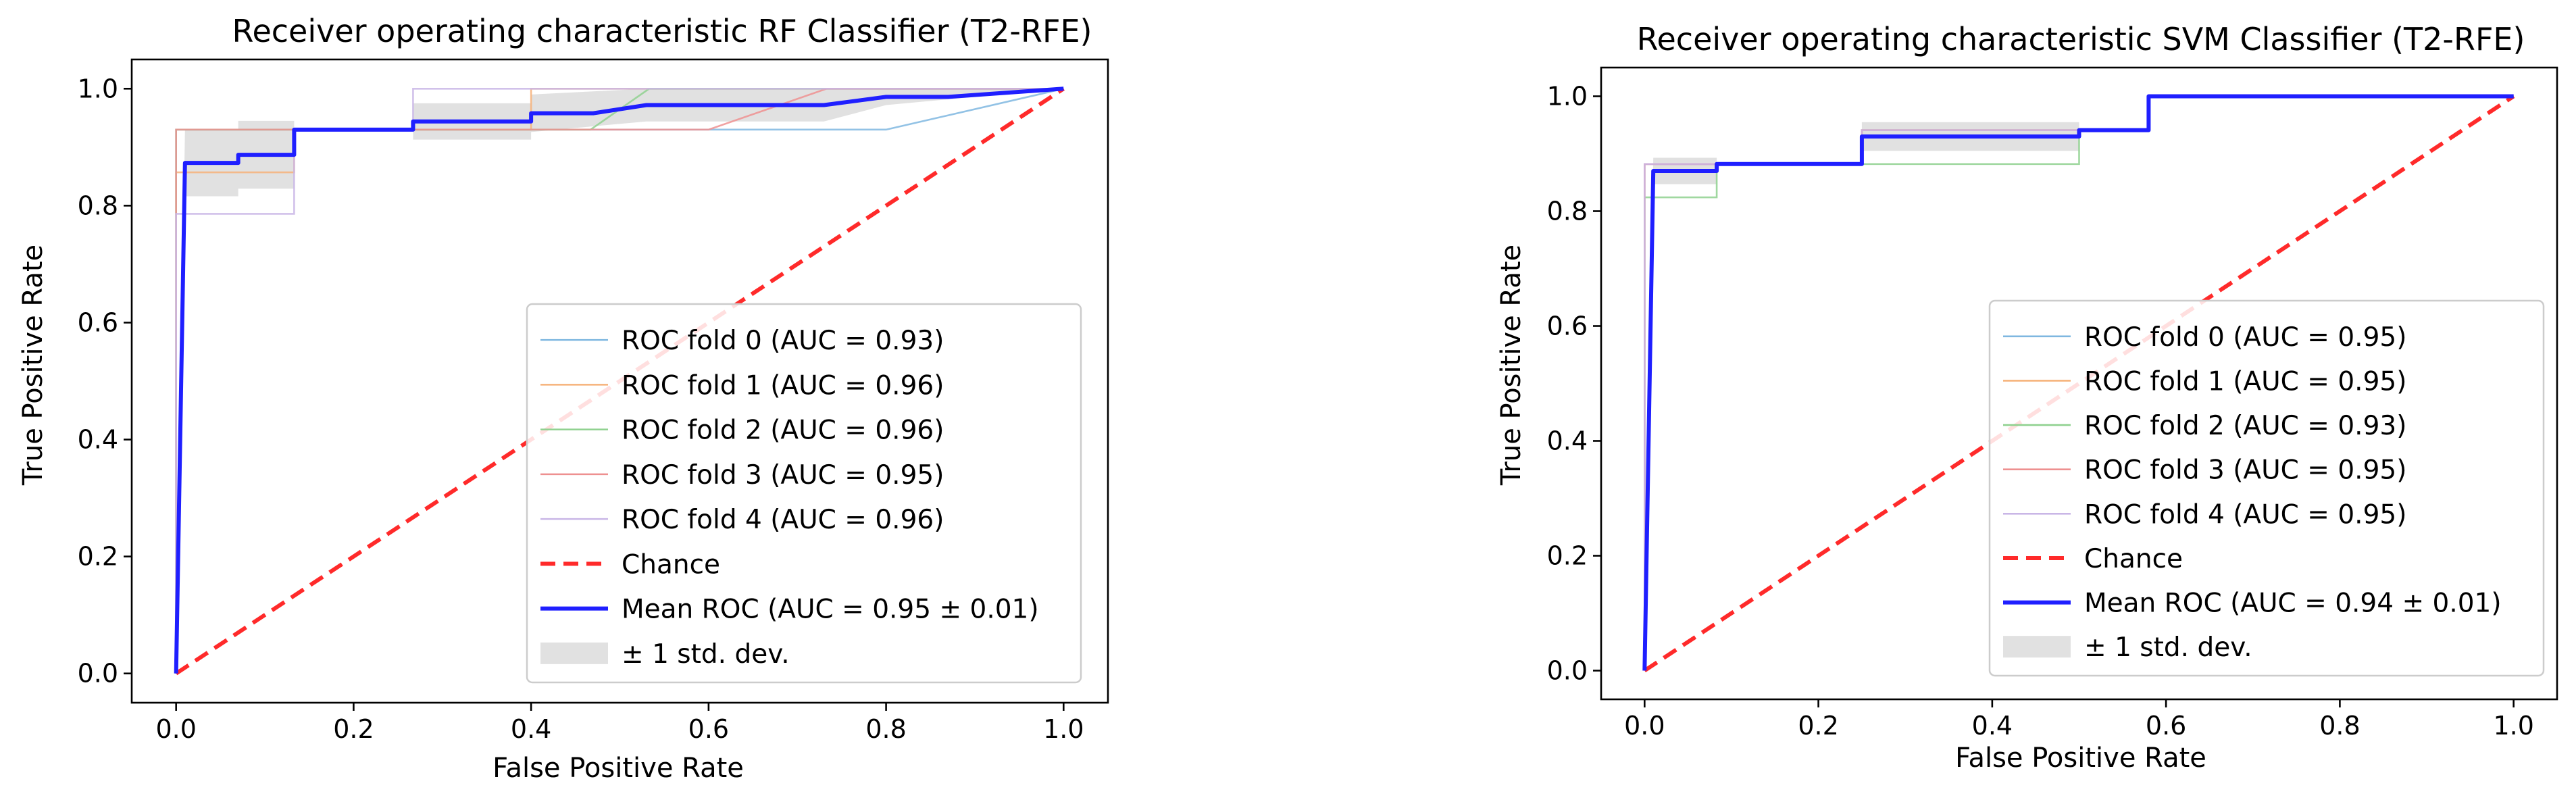 The height and width of the screenshot is (800, 2576). What do you see at coordinates (2293, 604) in the screenshot?
I see `svm-legend-label: Mean ROC (AUC = 0.94 ± 0.01)` at bounding box center [2293, 604].